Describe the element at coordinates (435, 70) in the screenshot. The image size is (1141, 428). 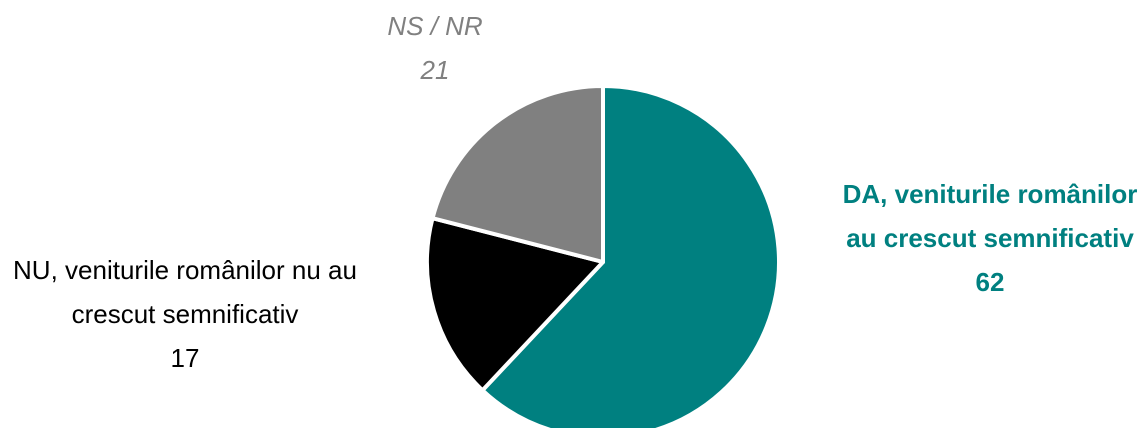
I see `value-label: 21` at that location.